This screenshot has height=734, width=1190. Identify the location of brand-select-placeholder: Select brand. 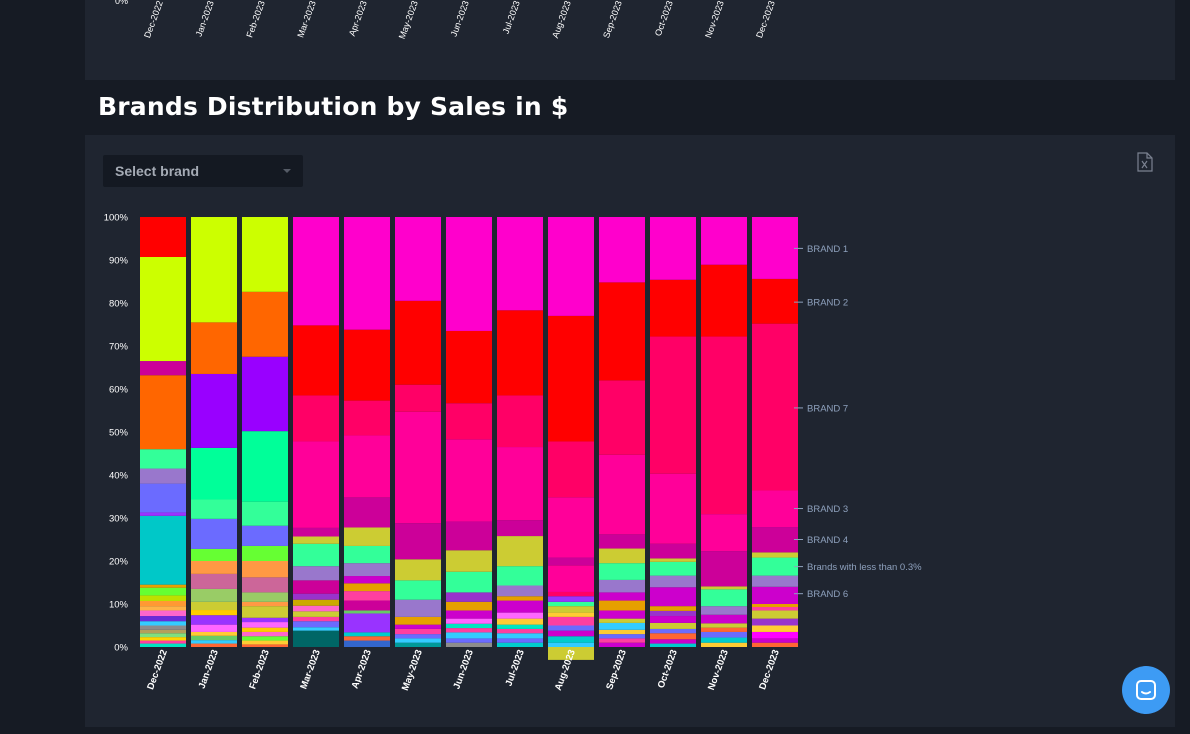
(157, 171).